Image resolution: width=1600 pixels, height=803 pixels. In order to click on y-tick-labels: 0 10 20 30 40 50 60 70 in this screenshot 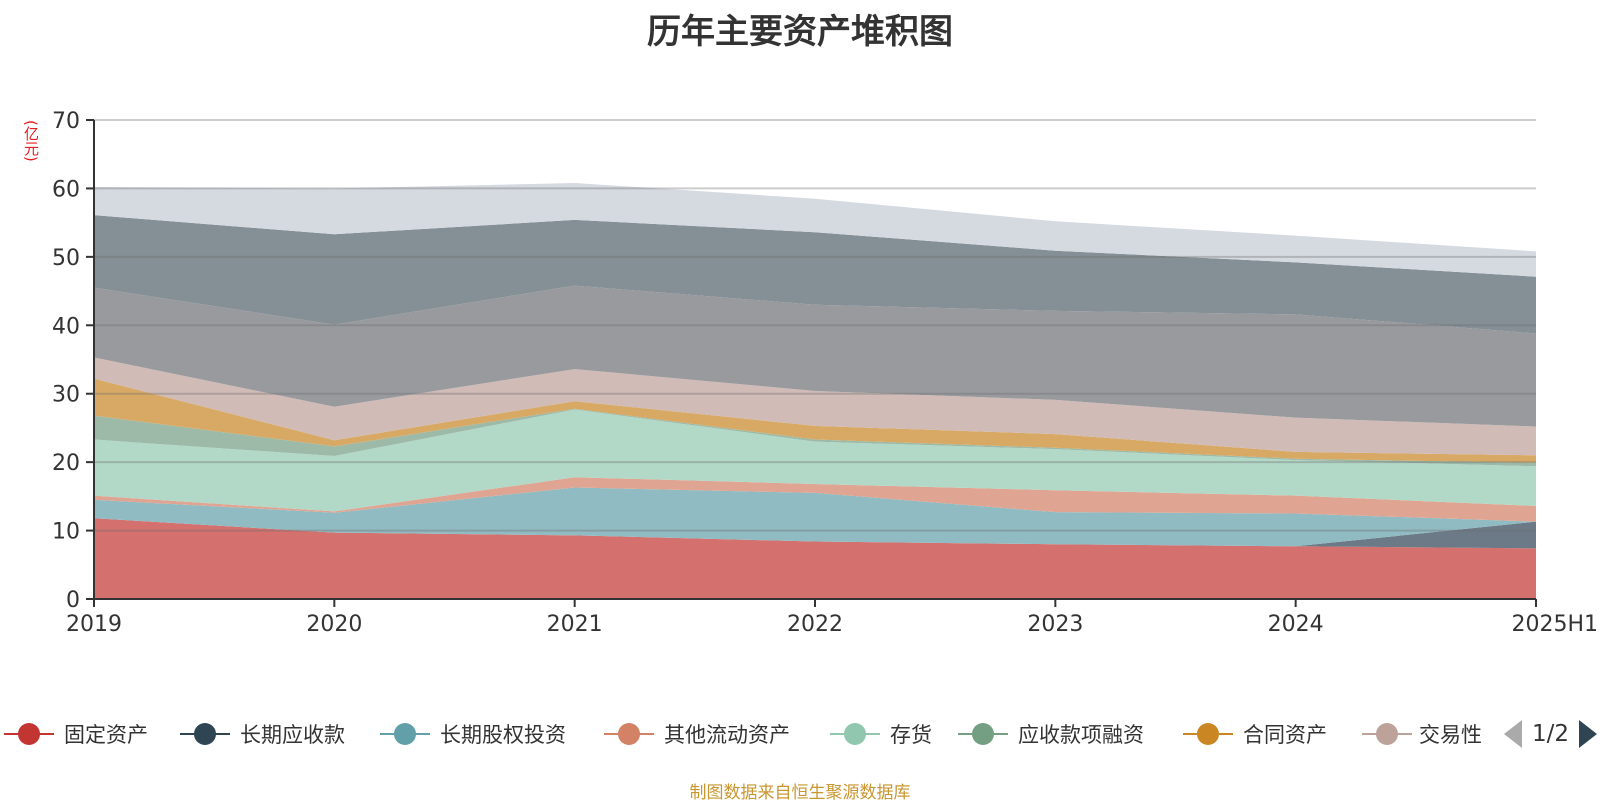, I will do `click(66, 361)`.